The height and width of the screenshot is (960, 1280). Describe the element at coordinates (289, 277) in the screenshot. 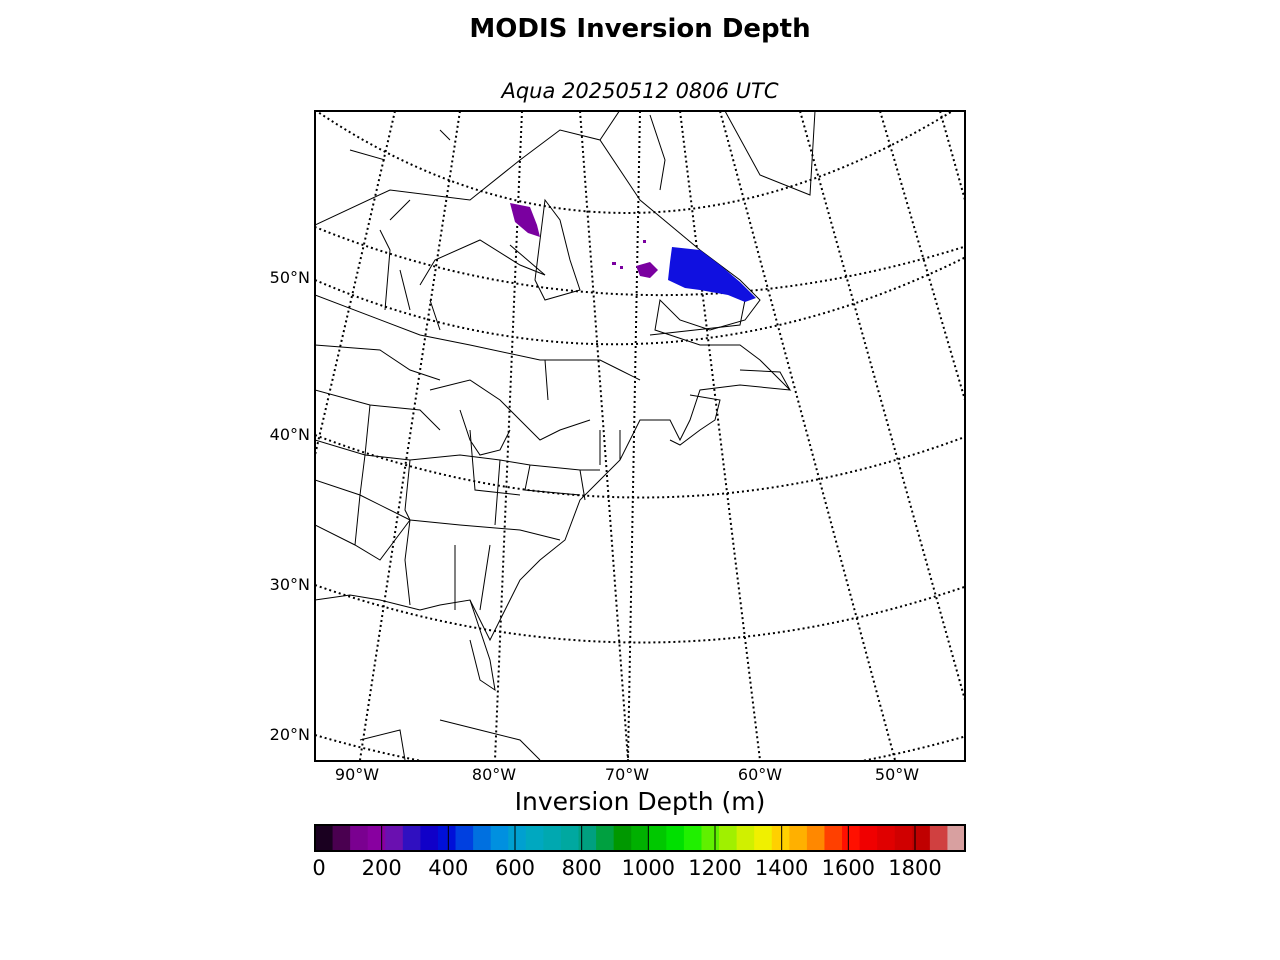

I see `lat-label-50: 50°N` at that location.